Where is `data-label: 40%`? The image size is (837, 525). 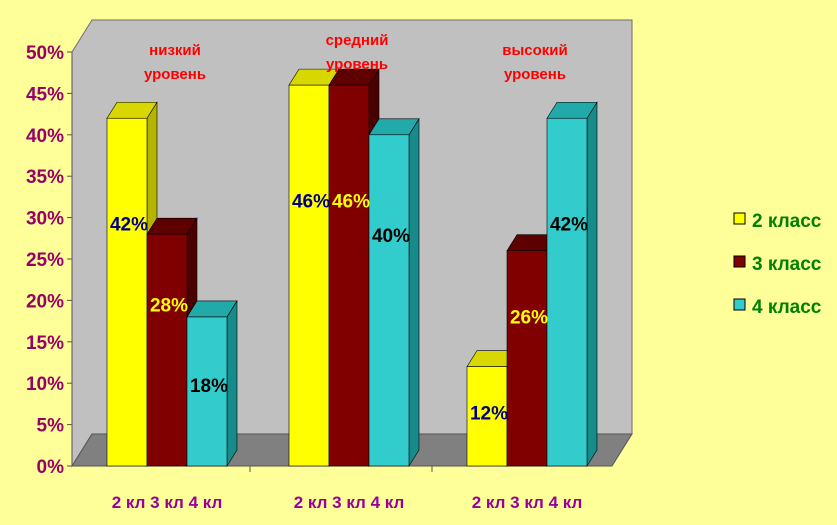 data-label: 40% is located at coordinates (391, 236).